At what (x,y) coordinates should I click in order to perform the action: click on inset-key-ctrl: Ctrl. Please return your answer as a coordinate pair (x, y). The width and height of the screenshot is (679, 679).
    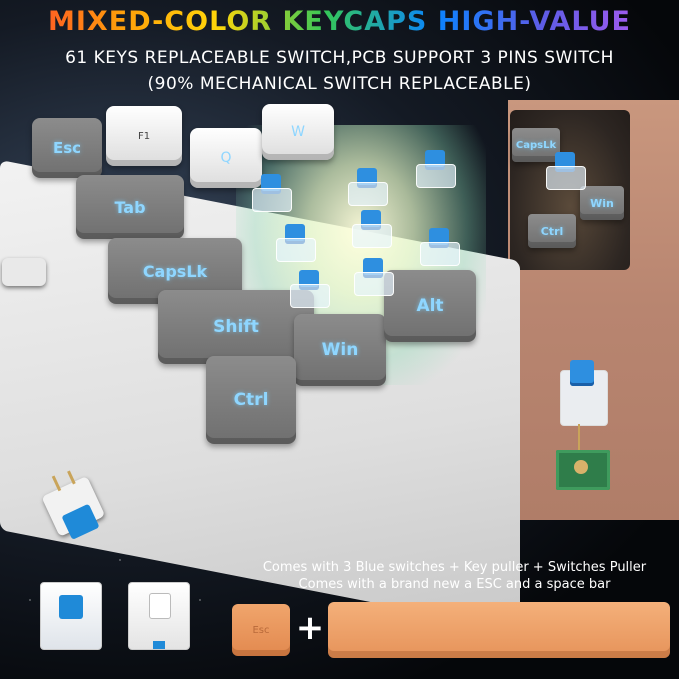
    Looking at the image, I should click on (552, 231).